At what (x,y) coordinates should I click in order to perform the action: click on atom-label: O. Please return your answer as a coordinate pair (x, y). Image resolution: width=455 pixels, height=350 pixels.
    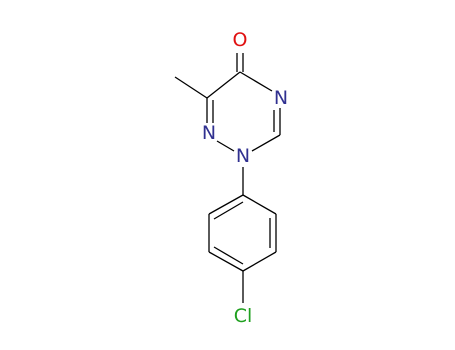
    Looking at the image, I should click on (240, 40).